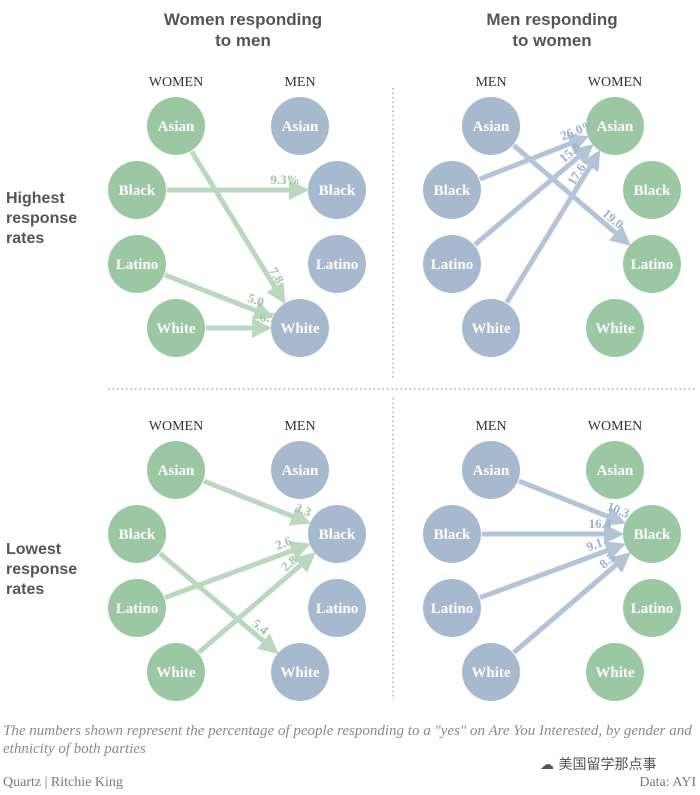 Image resolution: width=700 pixels, height=795 pixels. I want to click on value-label: 9.1, so click(594, 545).